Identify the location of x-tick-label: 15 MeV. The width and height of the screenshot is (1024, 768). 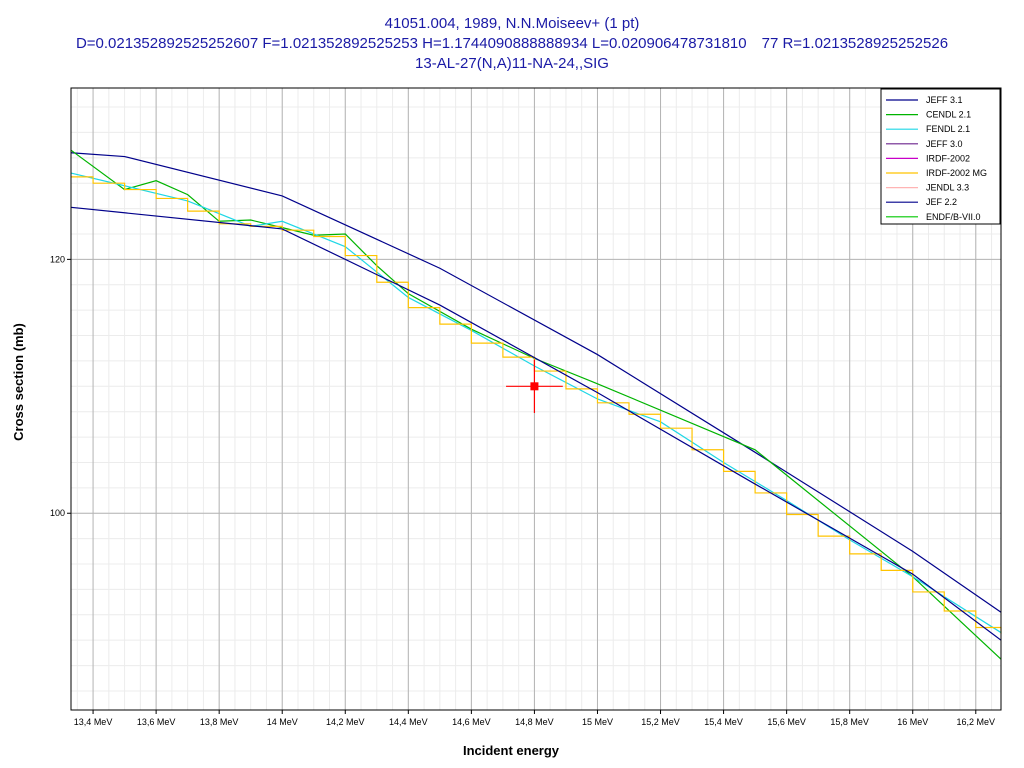
(597, 722).